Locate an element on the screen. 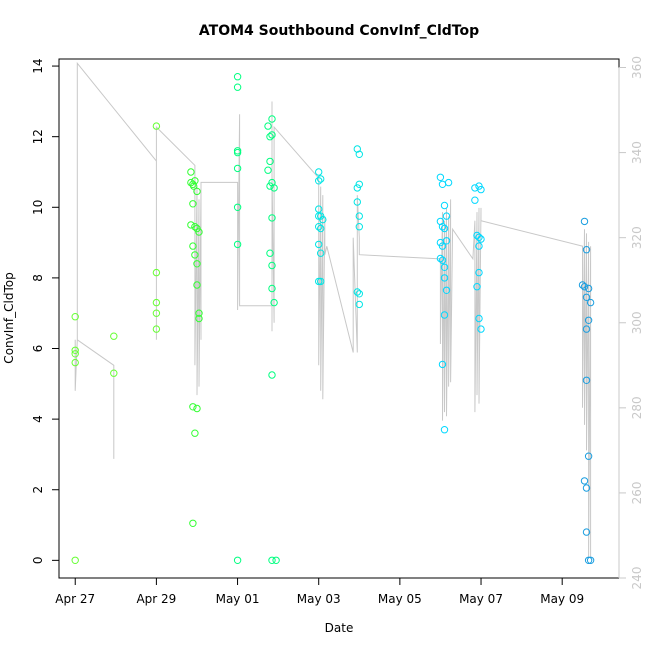  y-tick-label: 2 is located at coordinates (38, 490).